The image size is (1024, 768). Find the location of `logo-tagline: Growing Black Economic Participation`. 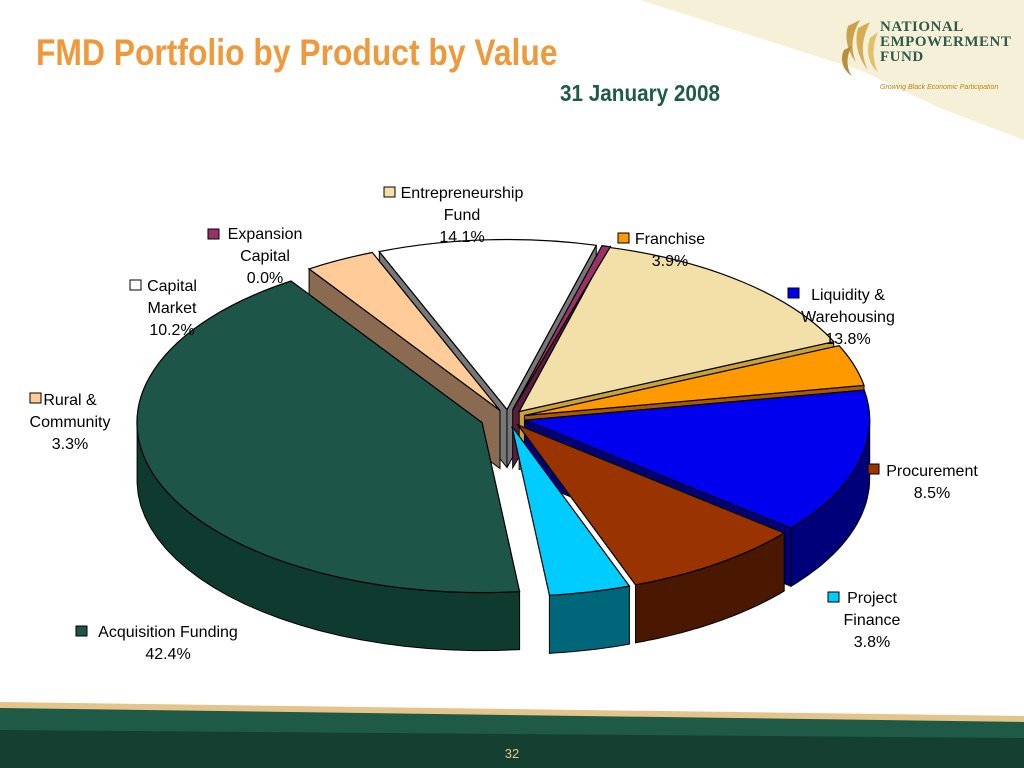

logo-tagline: Growing Black Economic Participation is located at coordinates (939, 87).